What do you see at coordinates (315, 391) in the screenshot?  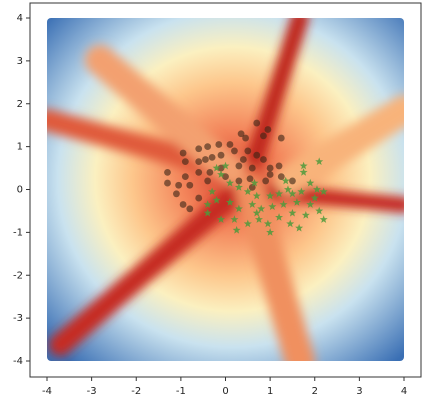 I see `x-tick-label: 2` at bounding box center [315, 391].